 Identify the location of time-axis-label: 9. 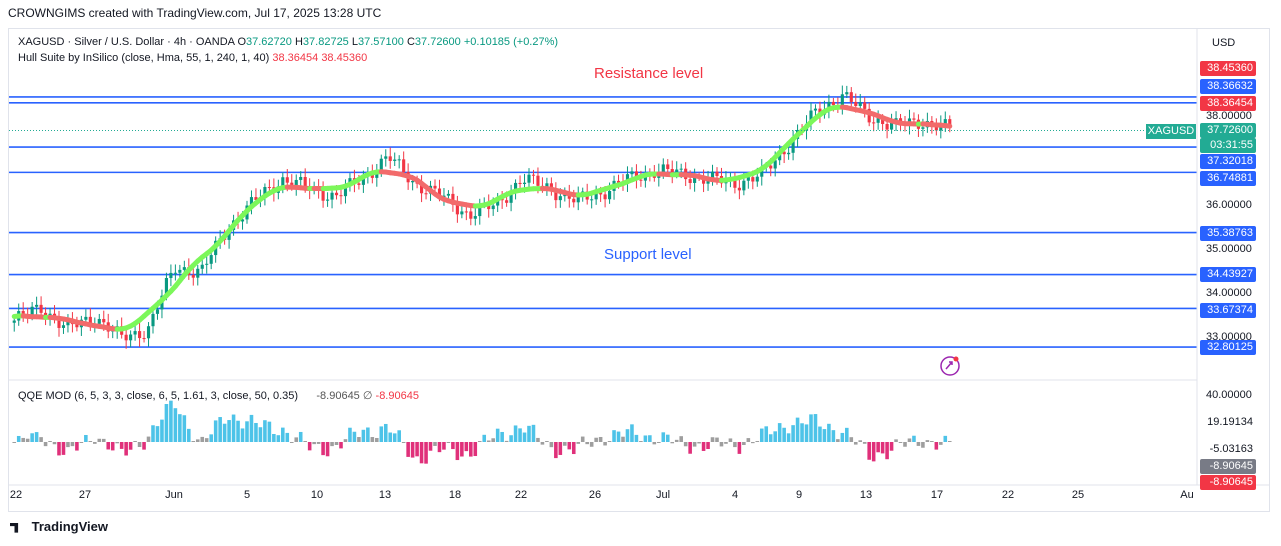
(799, 495).